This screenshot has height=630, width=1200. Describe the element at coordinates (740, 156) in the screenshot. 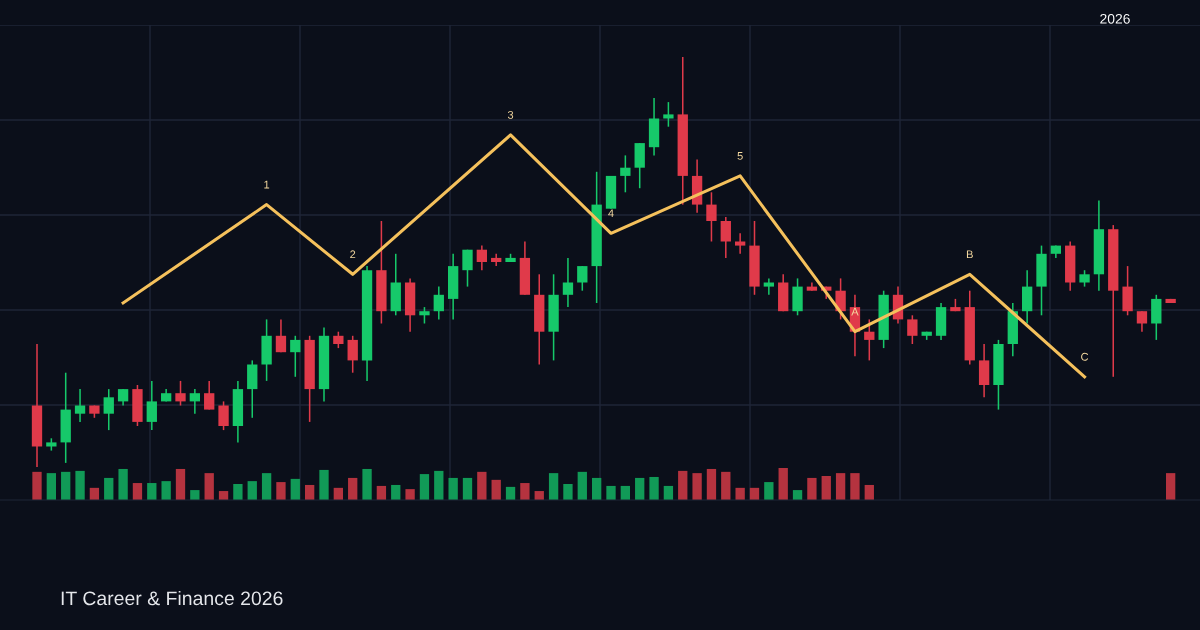

I see `annotation: 5` at that location.